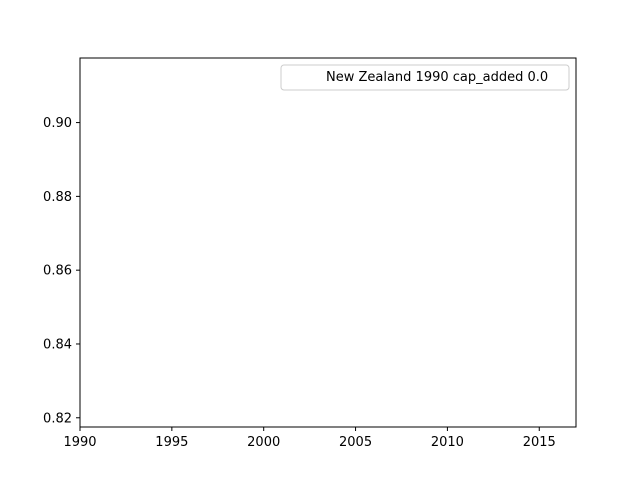 The height and width of the screenshot is (480, 640). I want to click on y-tick-label: 0.84, so click(57, 344).